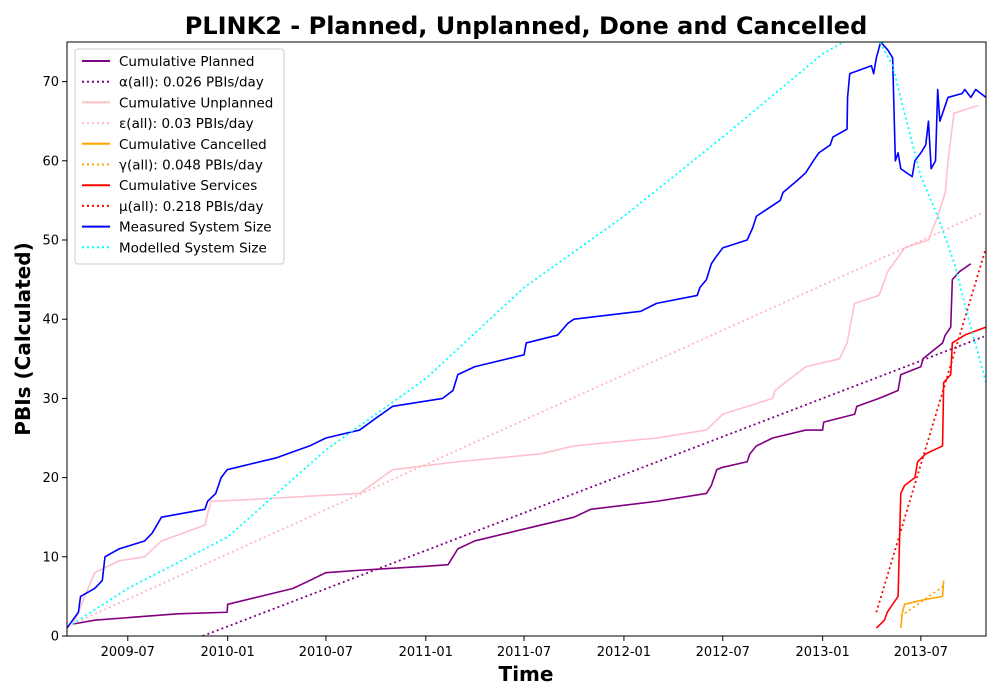  I want to click on series-line-all-0-218-pbis-day, so click(931, 430).